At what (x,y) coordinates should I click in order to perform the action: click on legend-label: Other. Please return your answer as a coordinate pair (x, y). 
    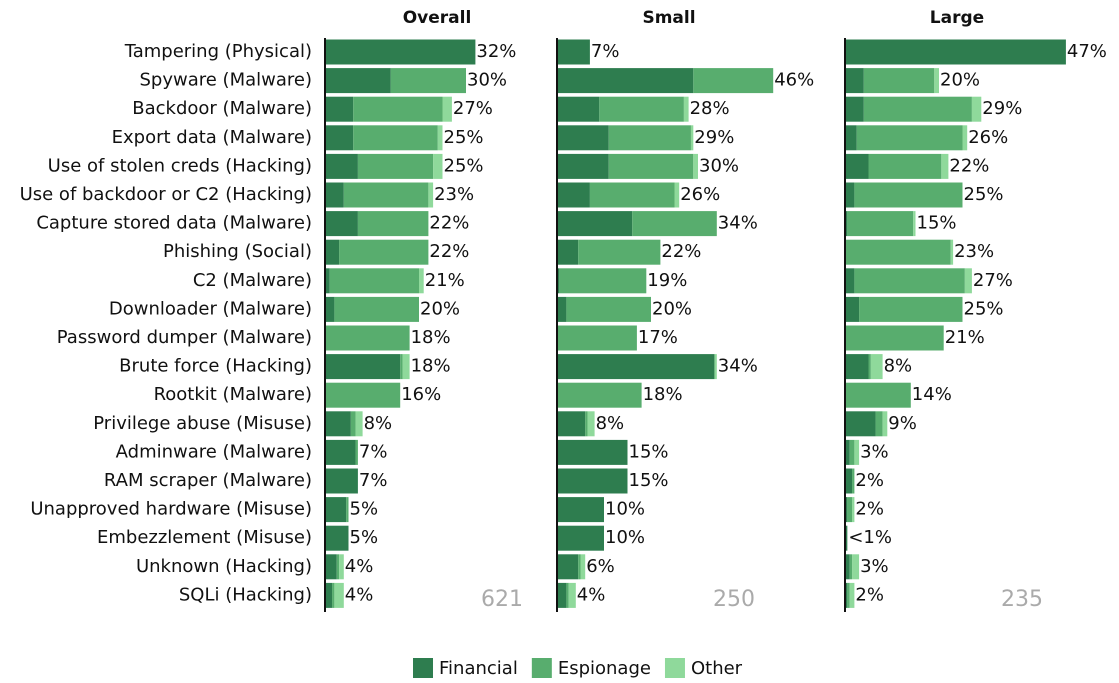
    Looking at the image, I should click on (717, 668).